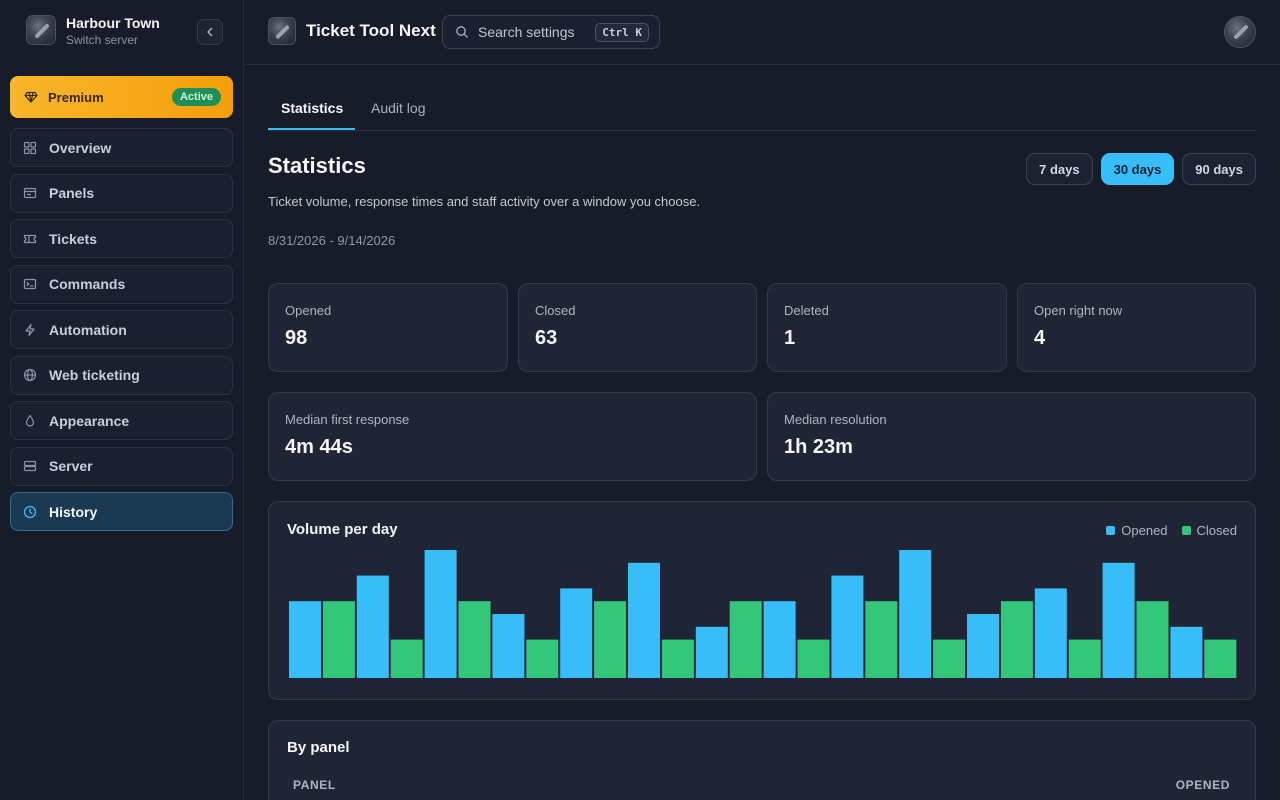  What do you see at coordinates (762, 109) in the screenshot?
I see `tab-bar: Statistics Audit log` at bounding box center [762, 109].